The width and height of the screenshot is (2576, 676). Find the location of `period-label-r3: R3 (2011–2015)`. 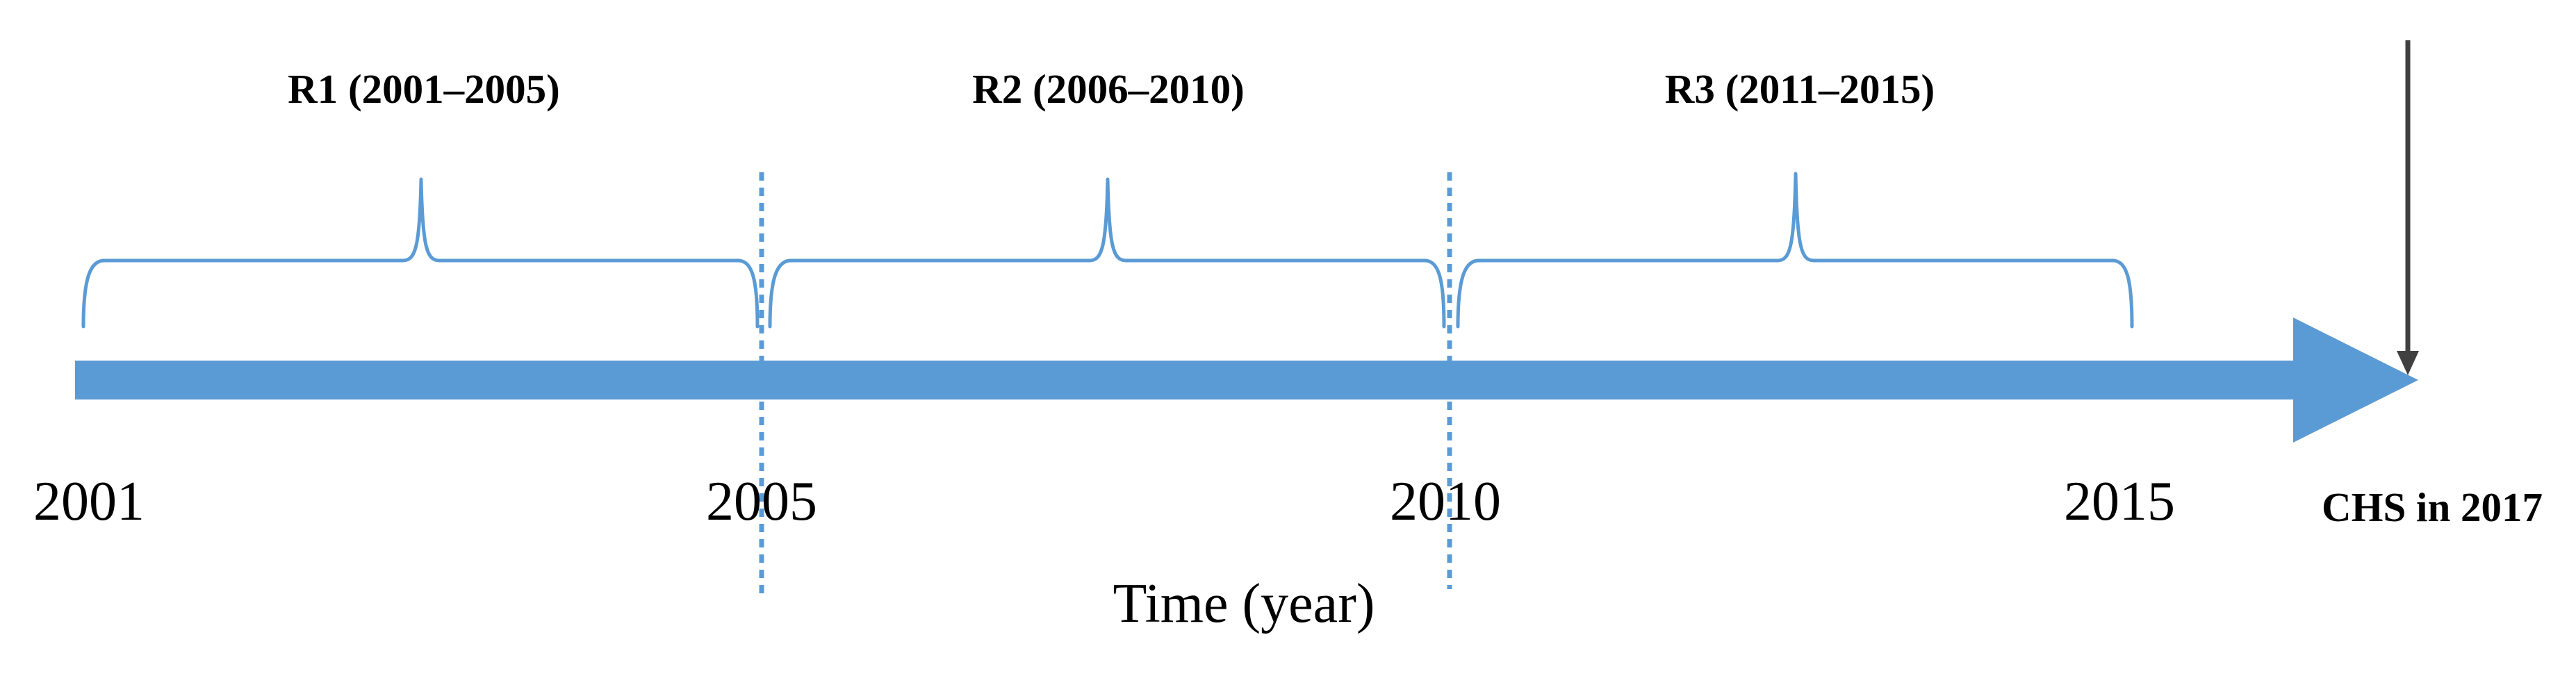

period-label-r3: R3 (2011–2015) is located at coordinates (1800, 89).